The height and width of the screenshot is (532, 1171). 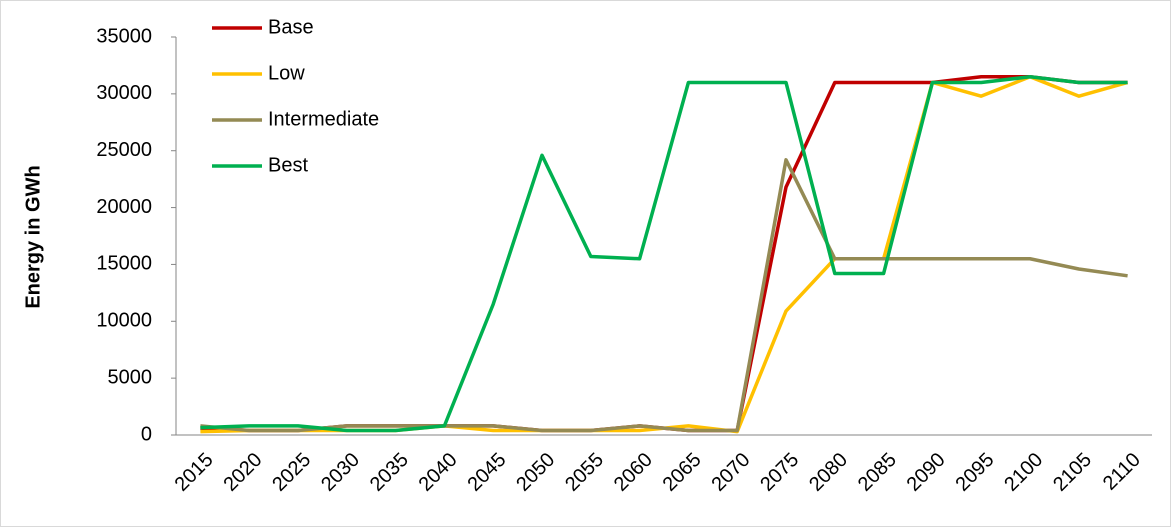 What do you see at coordinates (288, 165) in the screenshot?
I see `legend-label: Best` at bounding box center [288, 165].